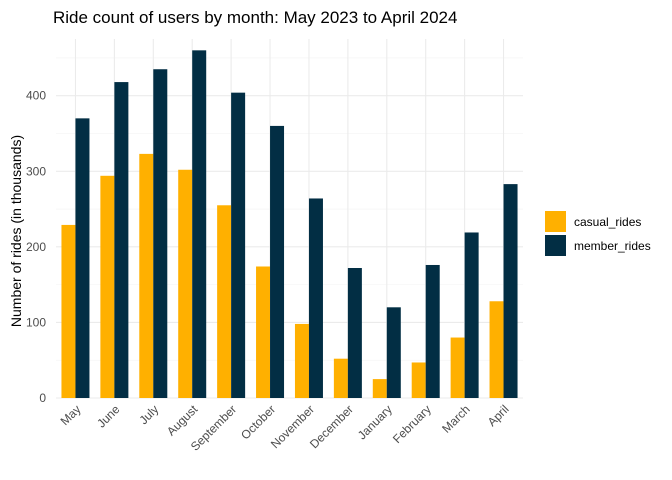 The height and width of the screenshot is (480, 672). What do you see at coordinates (340, 378) in the screenshot?
I see `bar-casual_rides-december` at bounding box center [340, 378].